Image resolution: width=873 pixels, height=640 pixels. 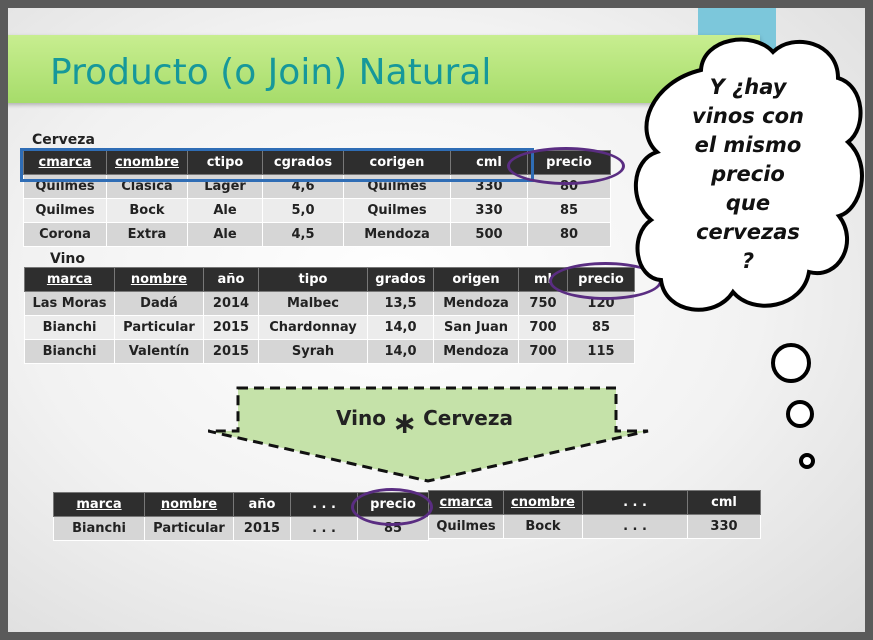 I want to click on thought-line: el mismo, so click(x=748, y=145).